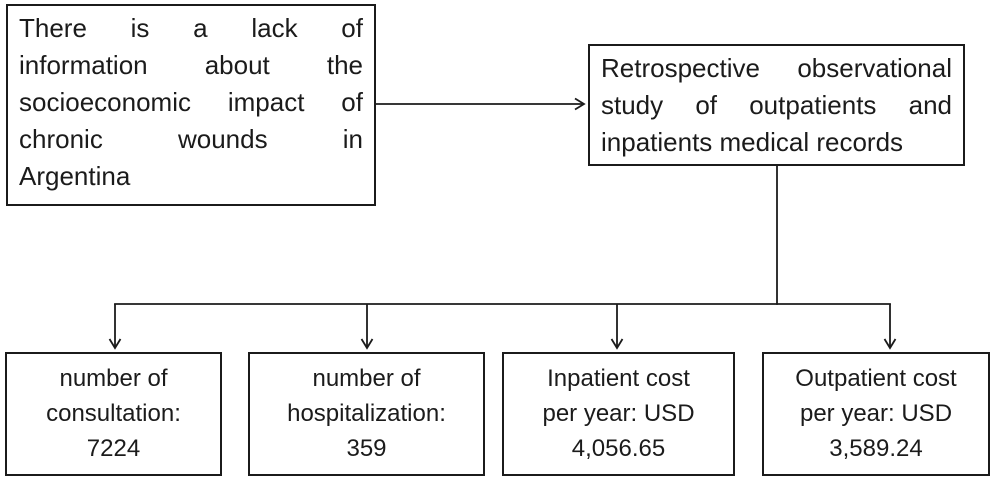 This screenshot has height=479, width=1000. What do you see at coordinates (113, 448) in the screenshot?
I see `box-text-line: 7224` at bounding box center [113, 448].